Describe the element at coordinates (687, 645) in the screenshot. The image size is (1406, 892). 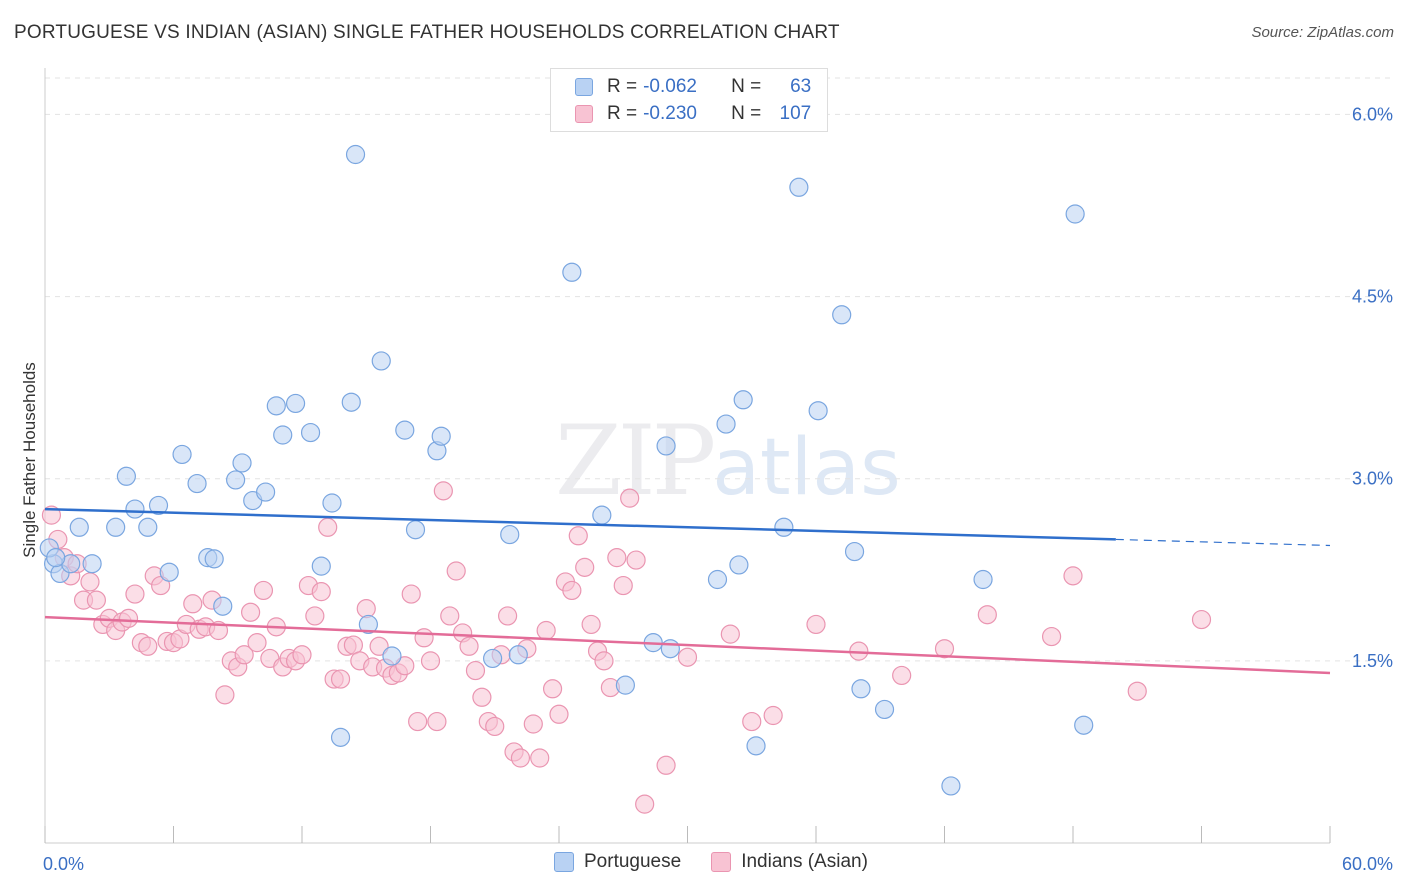
I see `indian-trend-line` at that location.